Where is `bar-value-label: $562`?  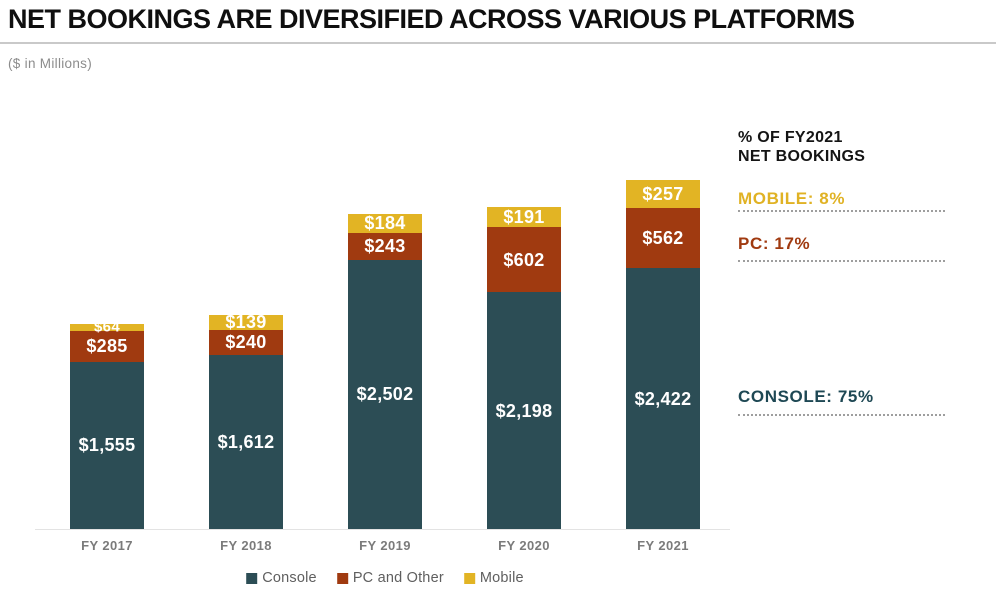
bar-value-label: $562 is located at coordinates (663, 237).